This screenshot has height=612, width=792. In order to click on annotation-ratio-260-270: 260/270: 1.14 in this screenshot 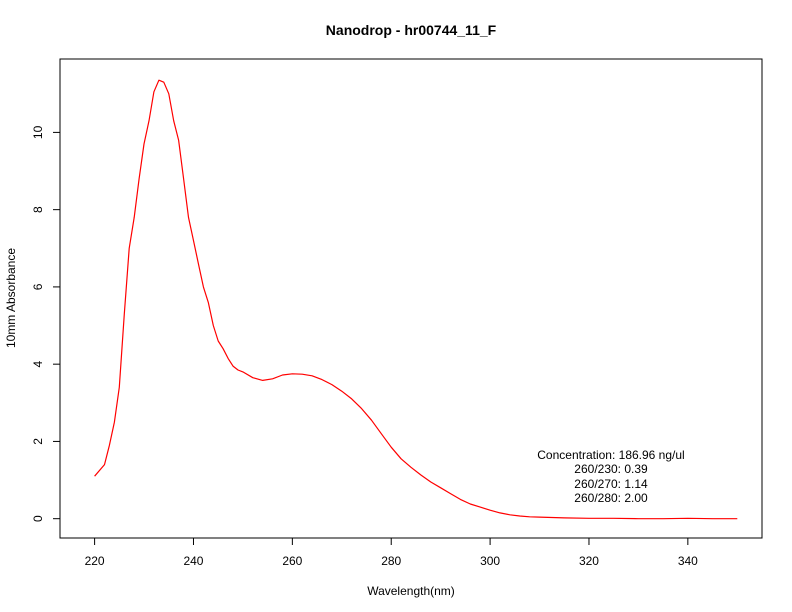, I will do `click(611, 484)`.